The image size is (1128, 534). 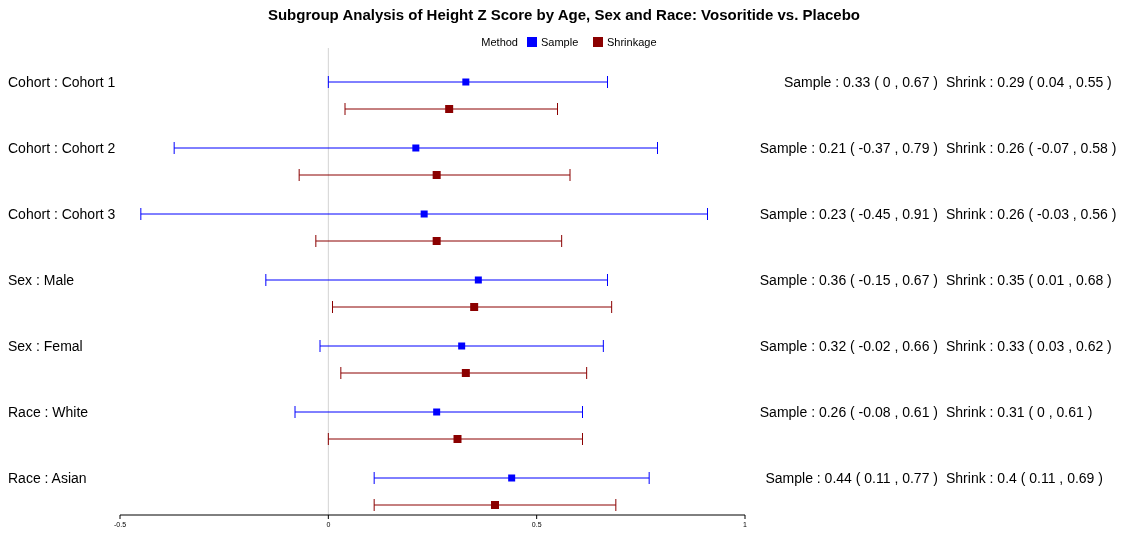 What do you see at coordinates (848, 346) in the screenshot?
I see `text: Sample : 0.32 ( -0.02 , 0.66 )` at bounding box center [848, 346].